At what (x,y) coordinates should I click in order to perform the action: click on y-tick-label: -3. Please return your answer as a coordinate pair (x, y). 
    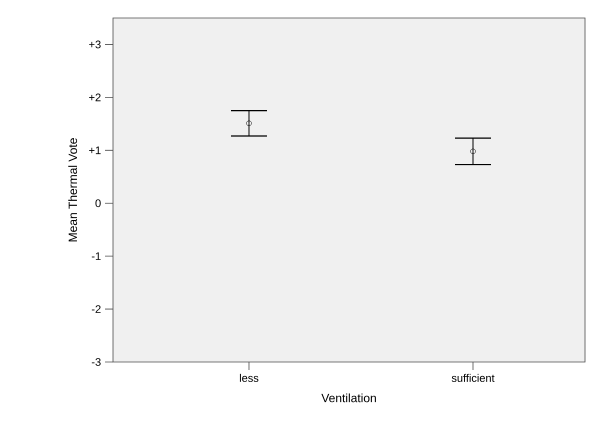
    Looking at the image, I should click on (96, 362).